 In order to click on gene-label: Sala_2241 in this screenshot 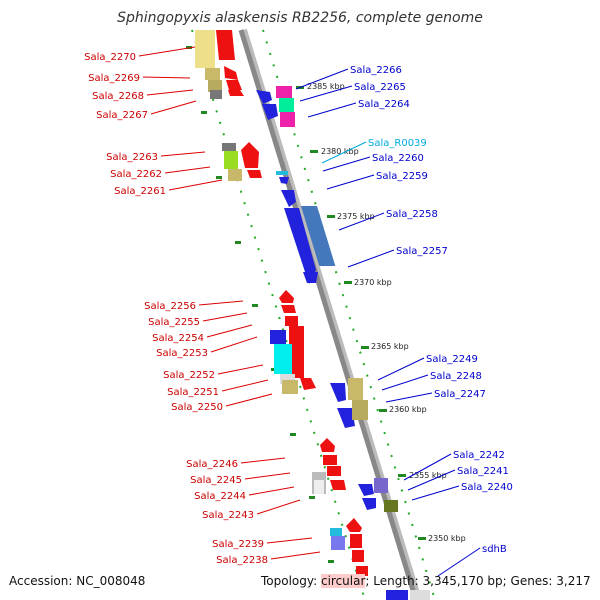, I will do `click(483, 471)`.